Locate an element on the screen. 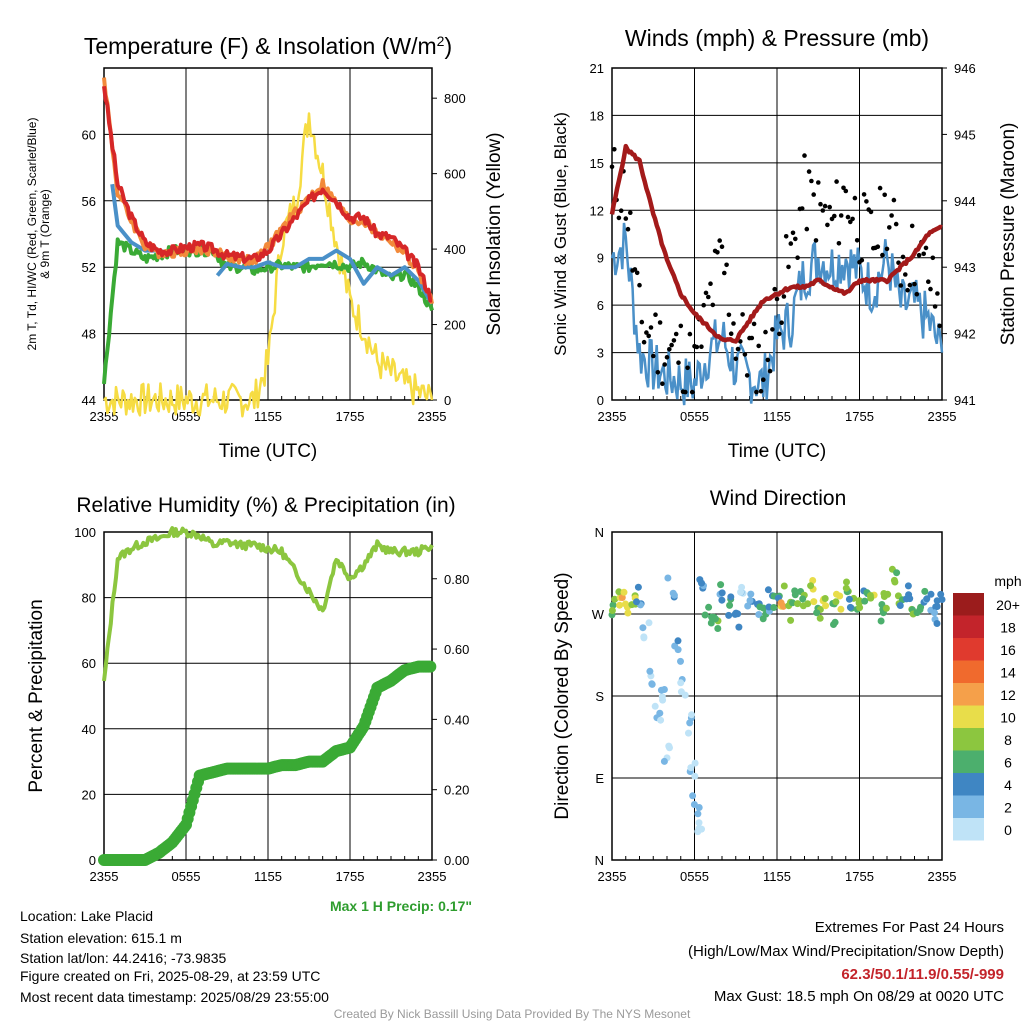 This screenshot has height=1024, width=1024. precip-point is located at coordinates (430, 666).